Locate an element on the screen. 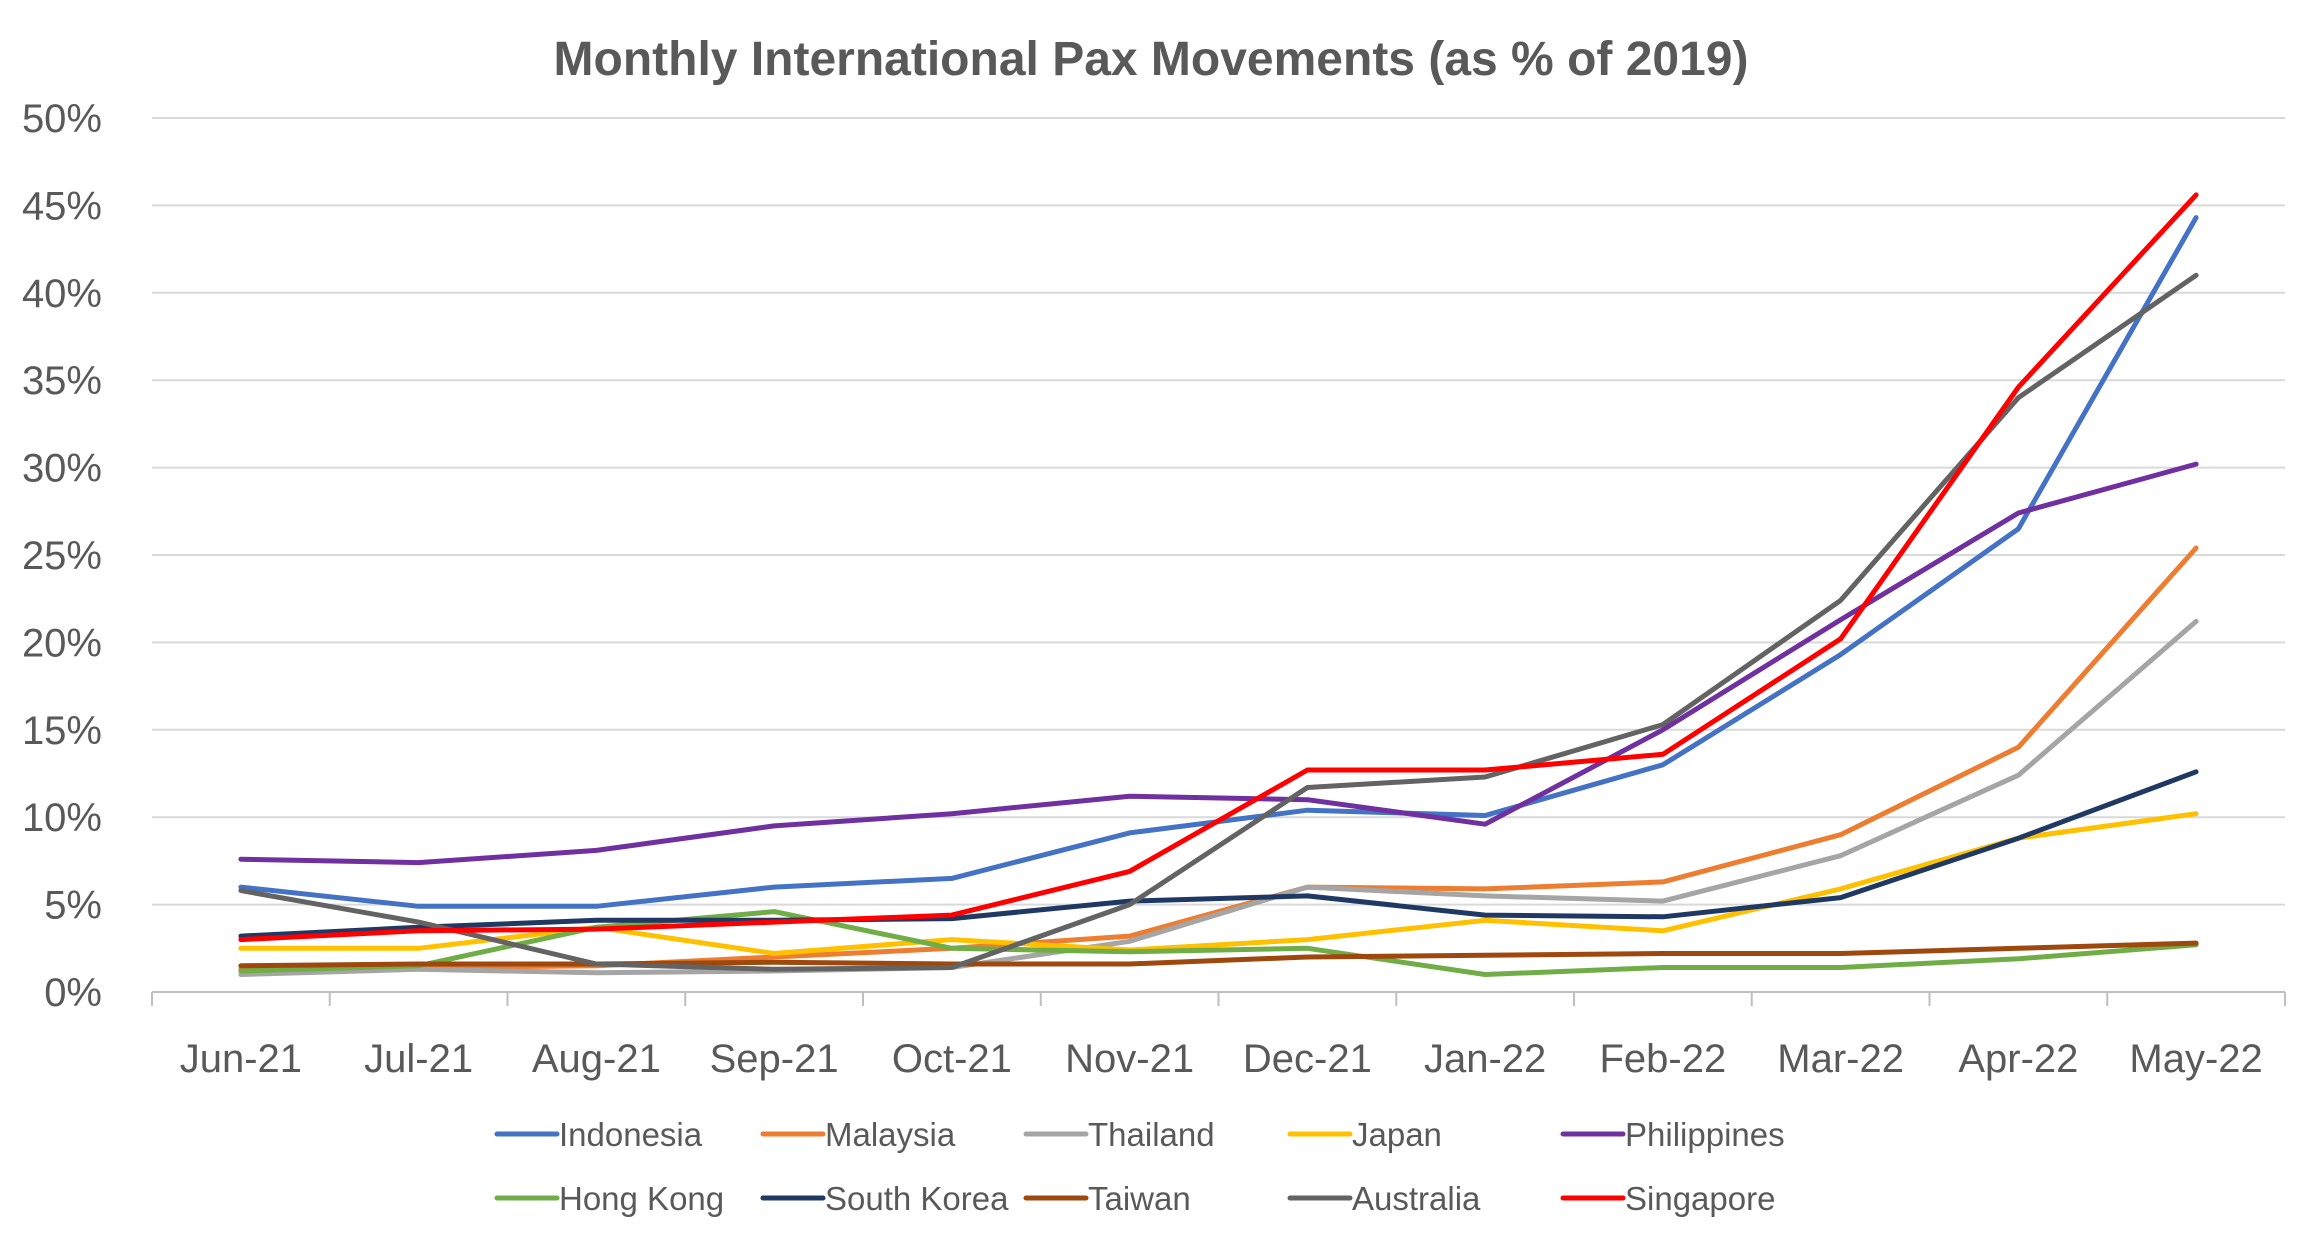 Image resolution: width=2303 pixels, height=1236 pixels. legend-label-taiwan: Taiwan is located at coordinates (1139, 1198).